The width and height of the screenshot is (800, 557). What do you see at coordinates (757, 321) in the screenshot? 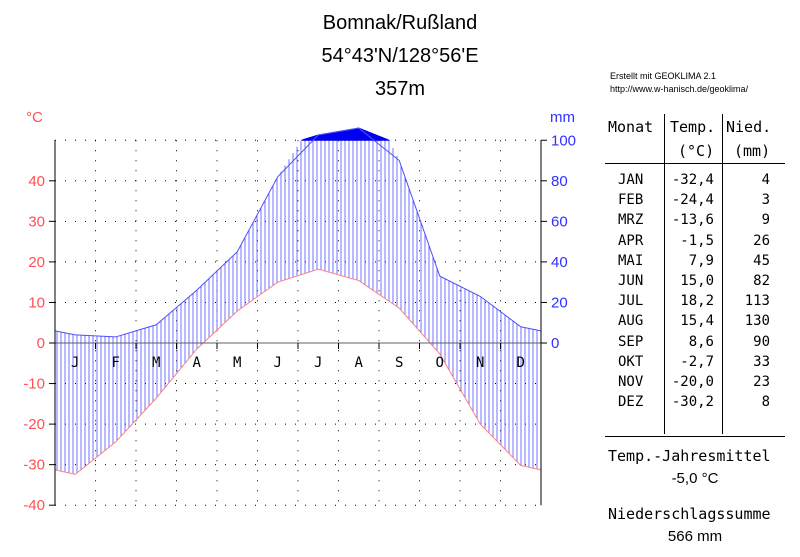
I see `table-cell-precip: 130` at bounding box center [757, 321].